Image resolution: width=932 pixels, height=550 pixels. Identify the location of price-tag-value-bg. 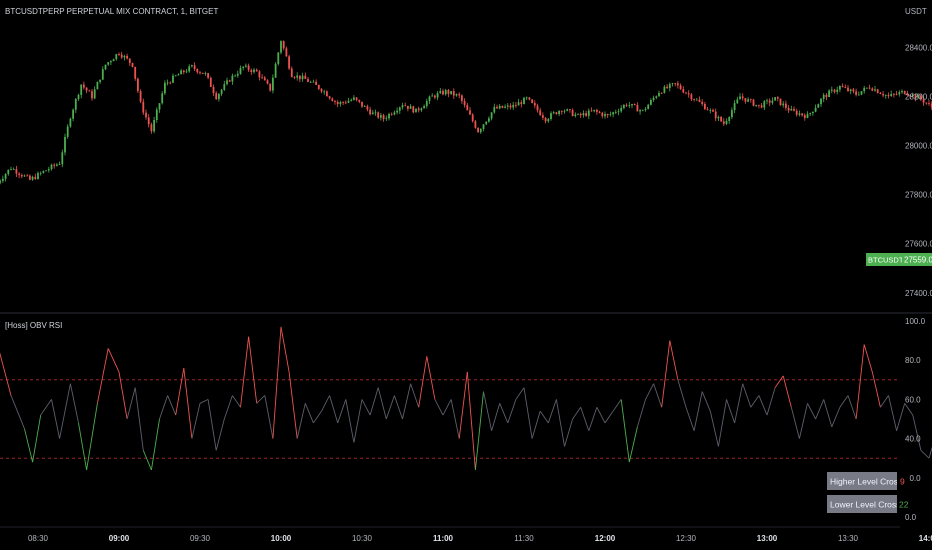
(917, 259).